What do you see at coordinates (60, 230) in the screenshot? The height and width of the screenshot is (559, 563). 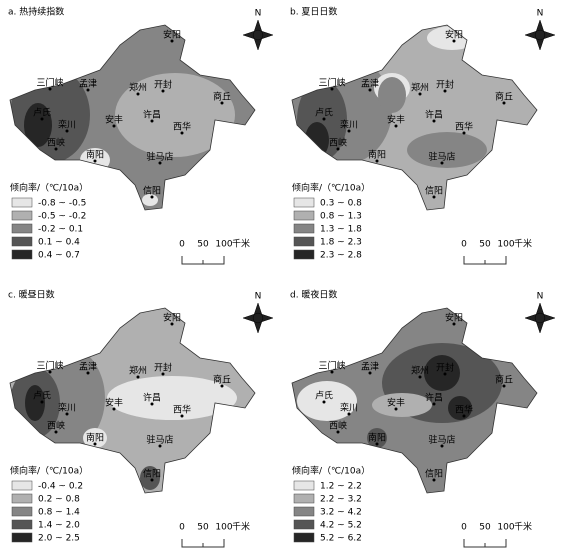 I see `legend-label: -0.2 ~ 0.1` at bounding box center [60, 230].